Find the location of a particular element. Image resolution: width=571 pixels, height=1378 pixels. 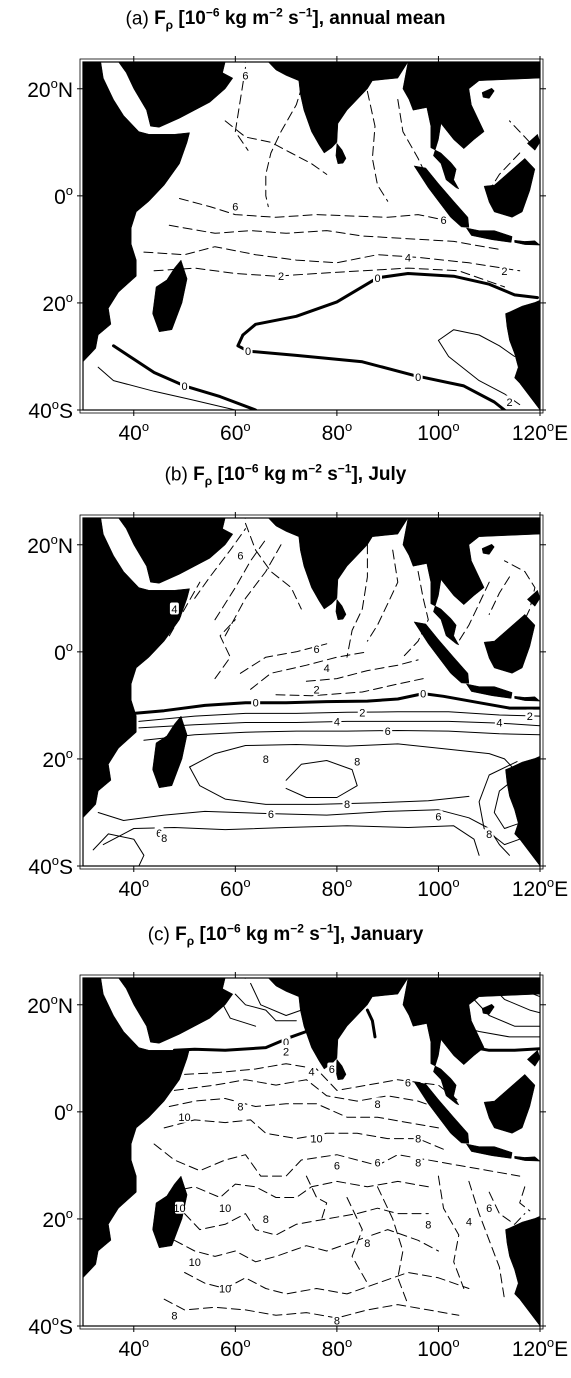

land-hainan is located at coordinates (488, 93).